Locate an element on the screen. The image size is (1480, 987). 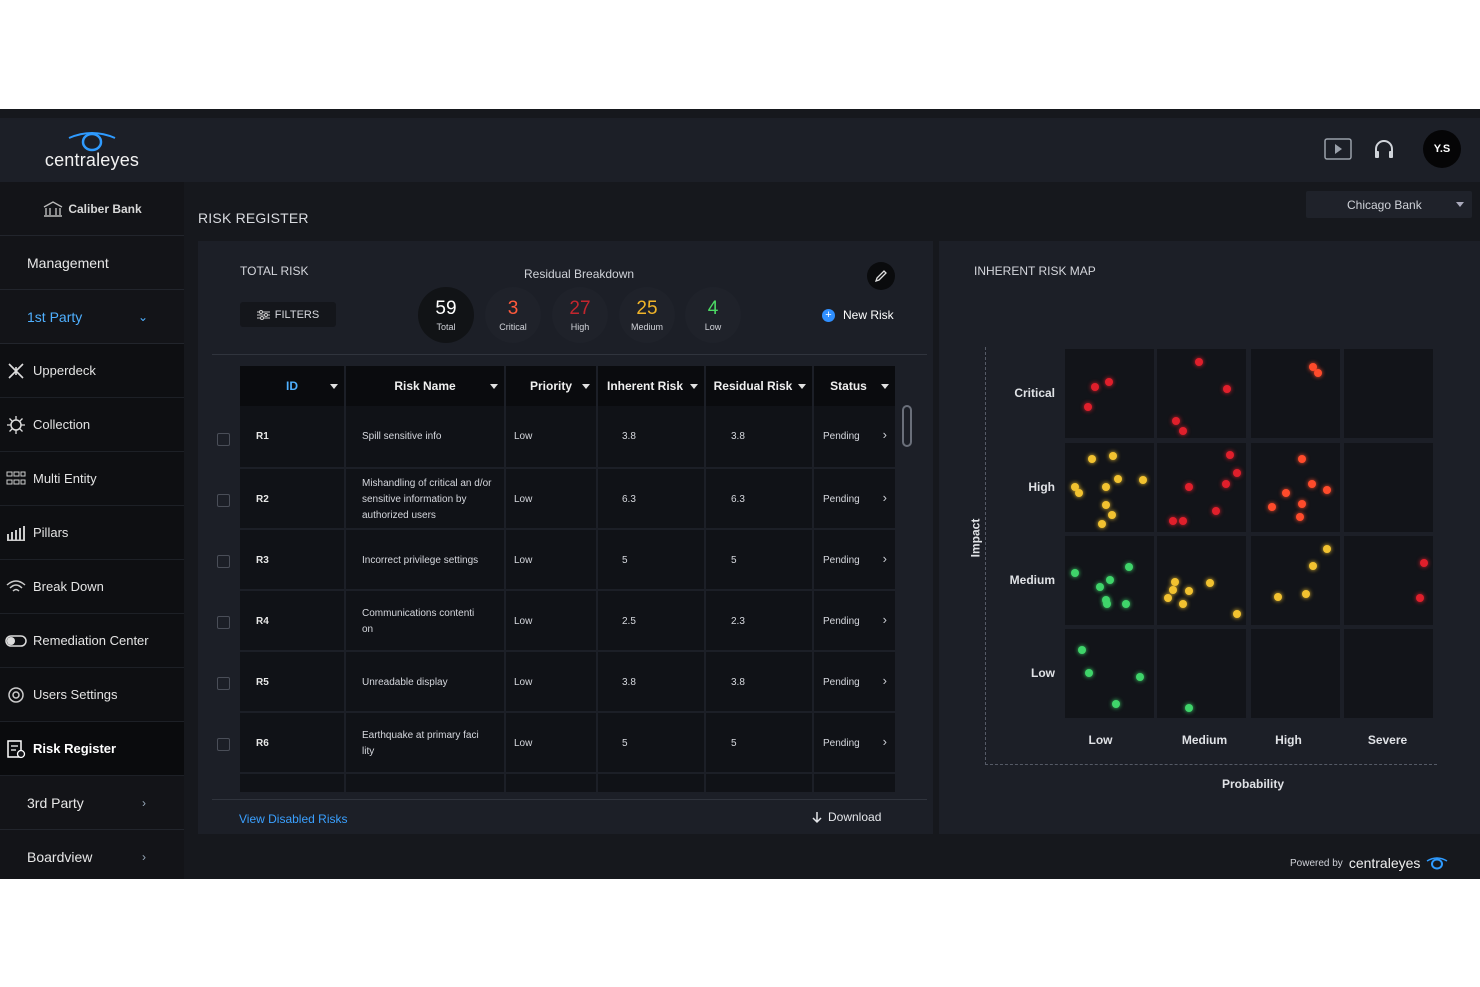
sidebar-item-management: Management is located at coordinates (92, 263).